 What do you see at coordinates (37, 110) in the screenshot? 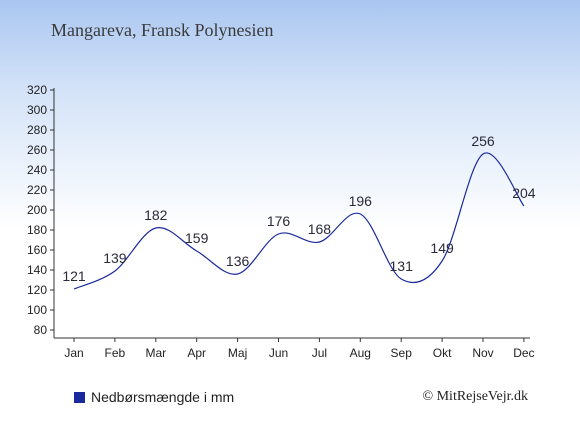
I see `y-tick-label: 300` at bounding box center [37, 110].